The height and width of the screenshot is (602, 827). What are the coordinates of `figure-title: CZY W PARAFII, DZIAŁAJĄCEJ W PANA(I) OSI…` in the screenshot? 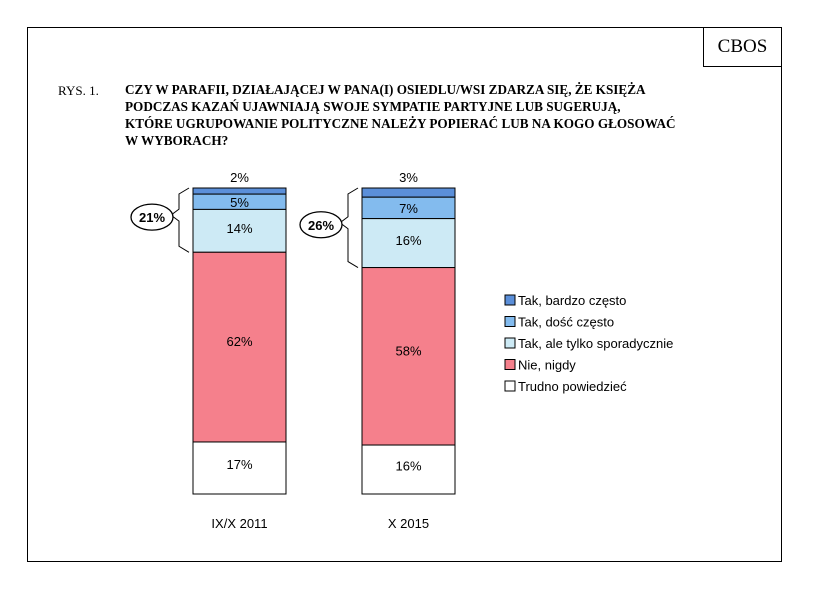 It's located at (435, 115).